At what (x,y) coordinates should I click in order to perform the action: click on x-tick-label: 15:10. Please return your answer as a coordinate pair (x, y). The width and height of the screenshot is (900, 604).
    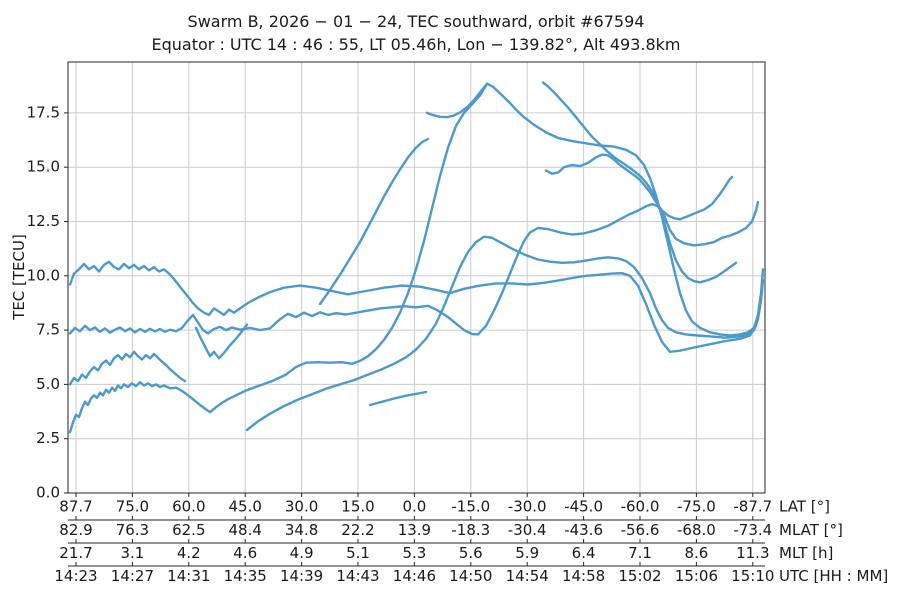
    Looking at the image, I should click on (752, 576).